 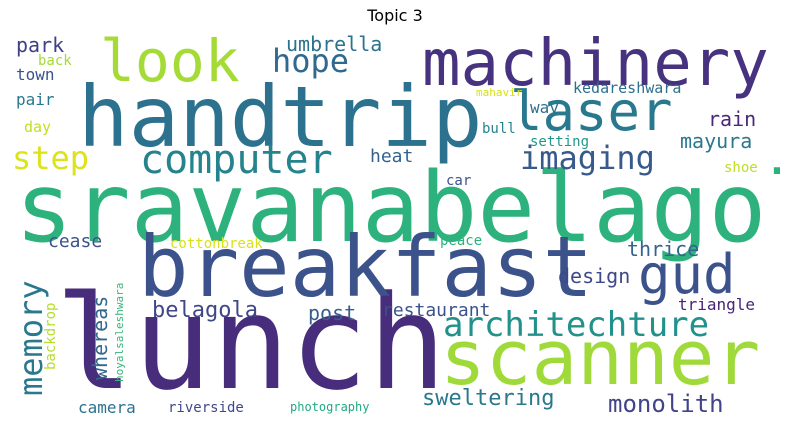 I want to click on word-pair: pair, so click(x=35, y=99).